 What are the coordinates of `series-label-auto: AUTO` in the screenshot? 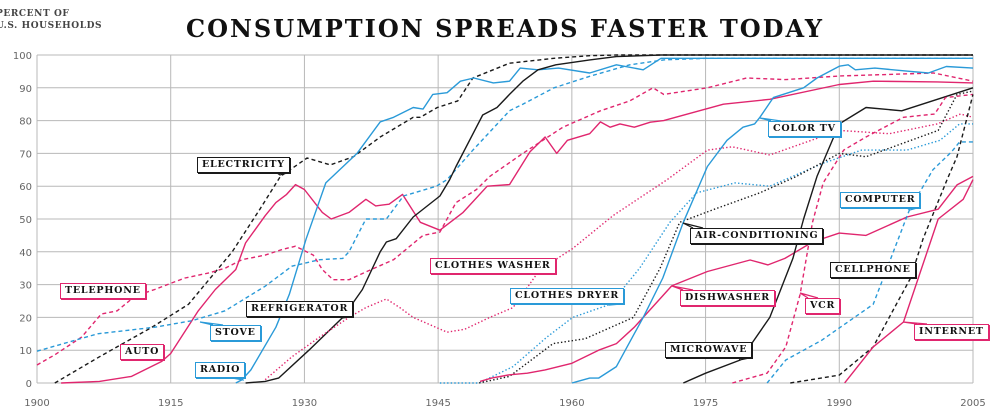 It's located at (142, 352).